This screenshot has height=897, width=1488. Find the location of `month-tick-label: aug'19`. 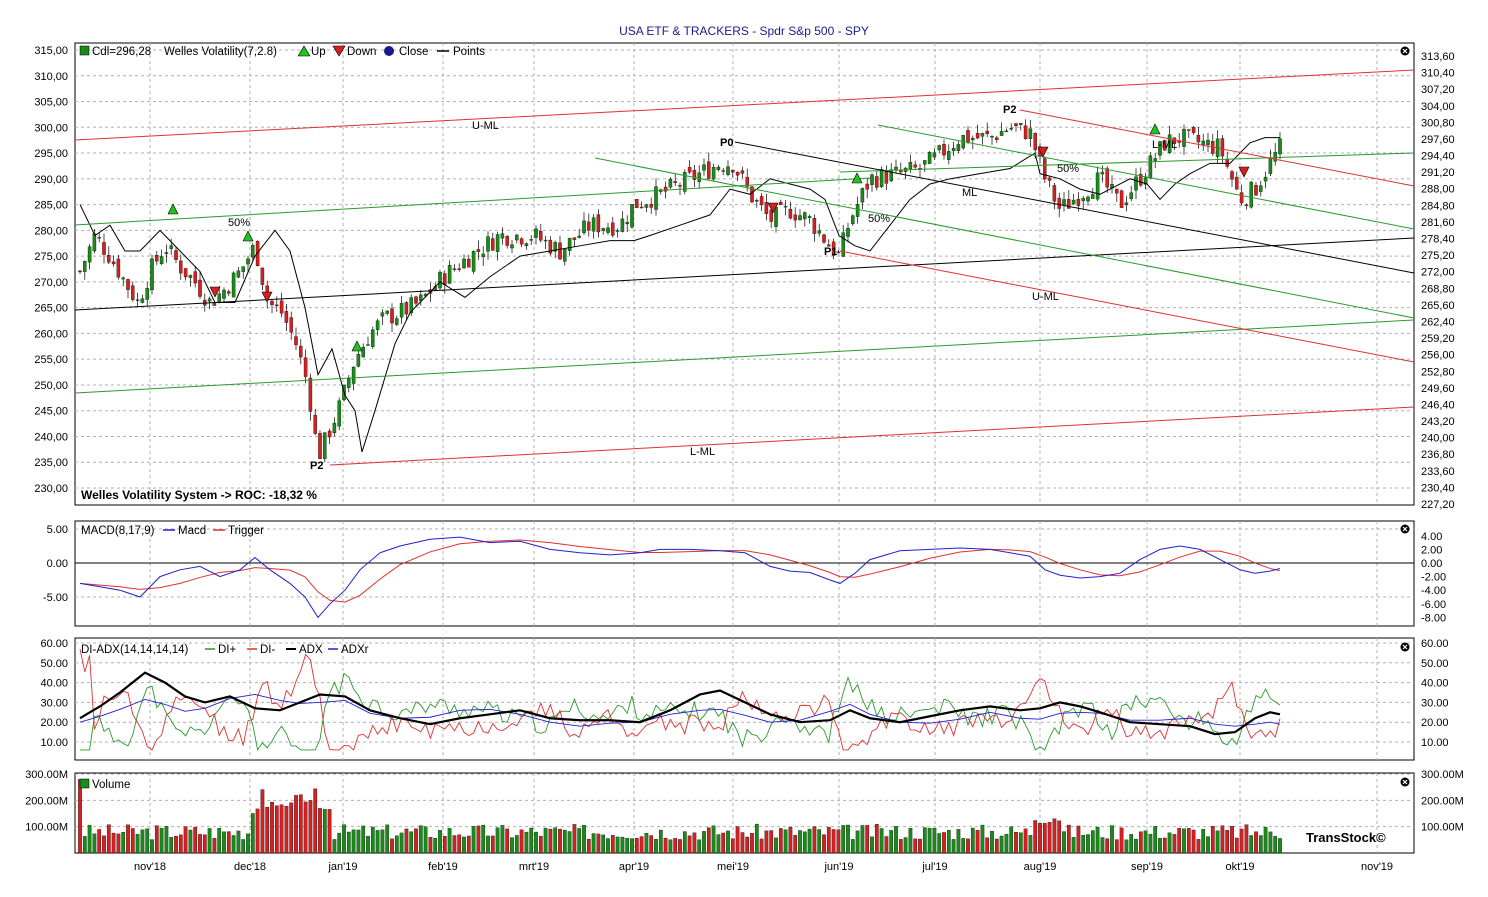

month-tick-label: aug'19 is located at coordinates (1040, 867).